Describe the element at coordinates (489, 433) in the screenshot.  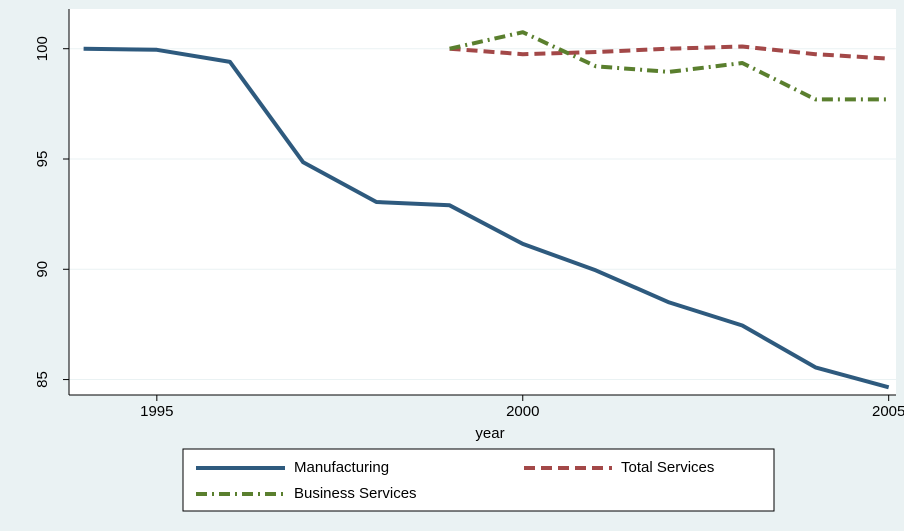
I see `x-axis-title: year` at that location.